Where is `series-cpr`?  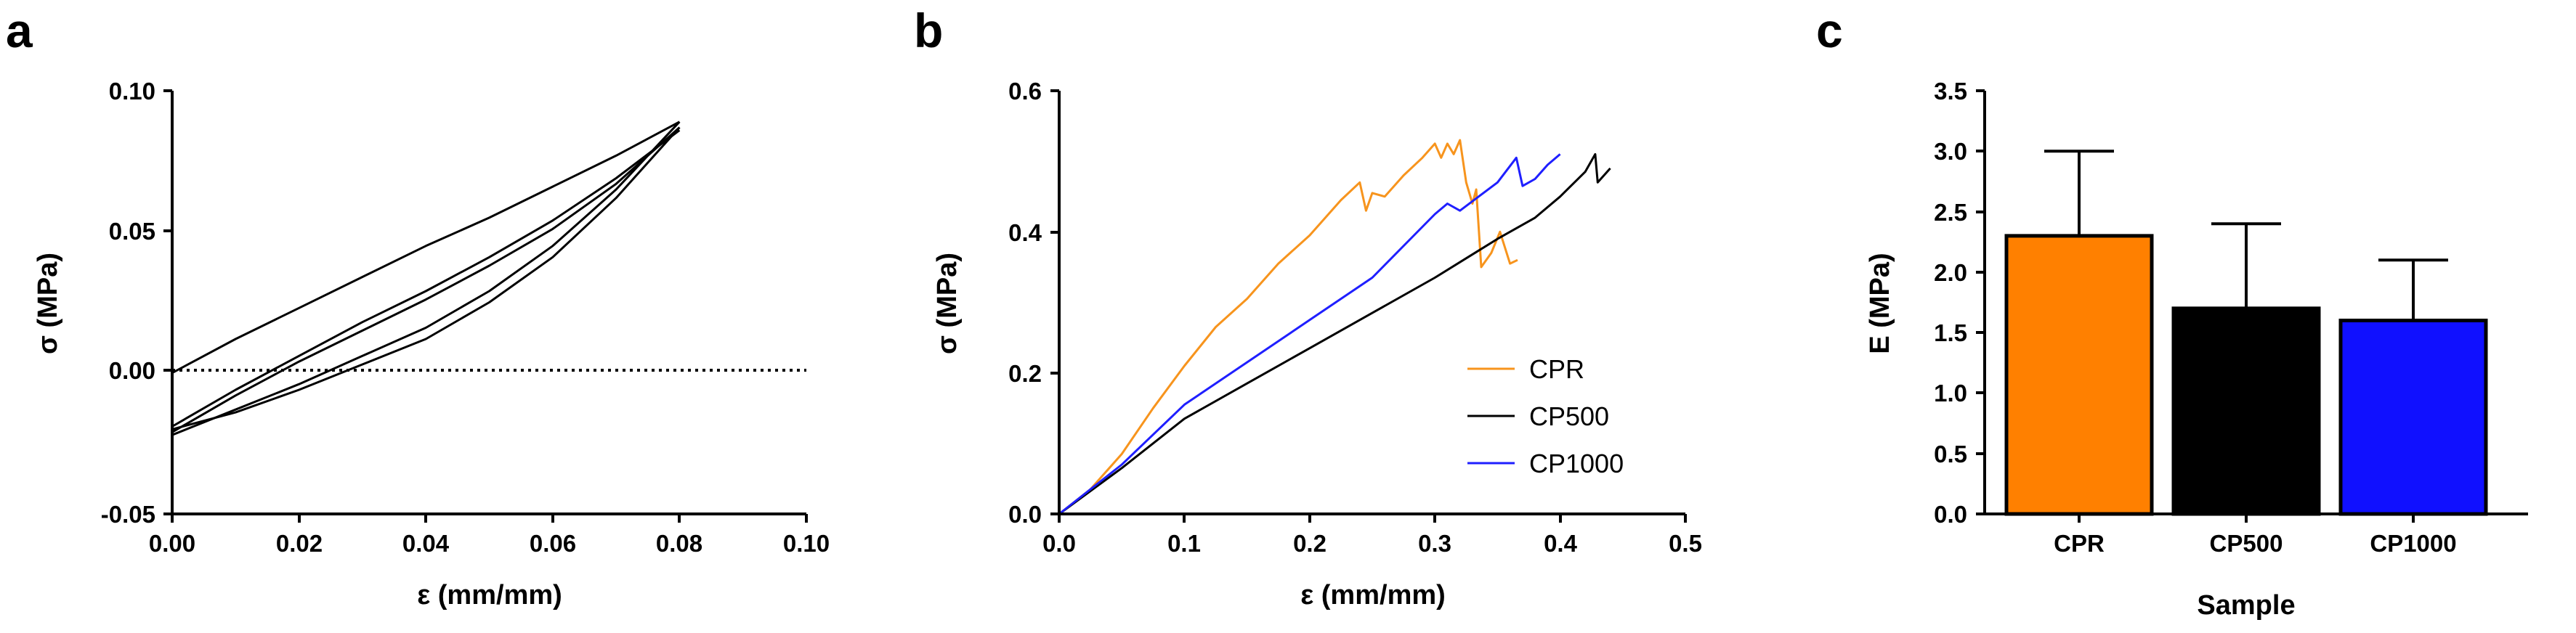 series-cpr is located at coordinates (1288, 327).